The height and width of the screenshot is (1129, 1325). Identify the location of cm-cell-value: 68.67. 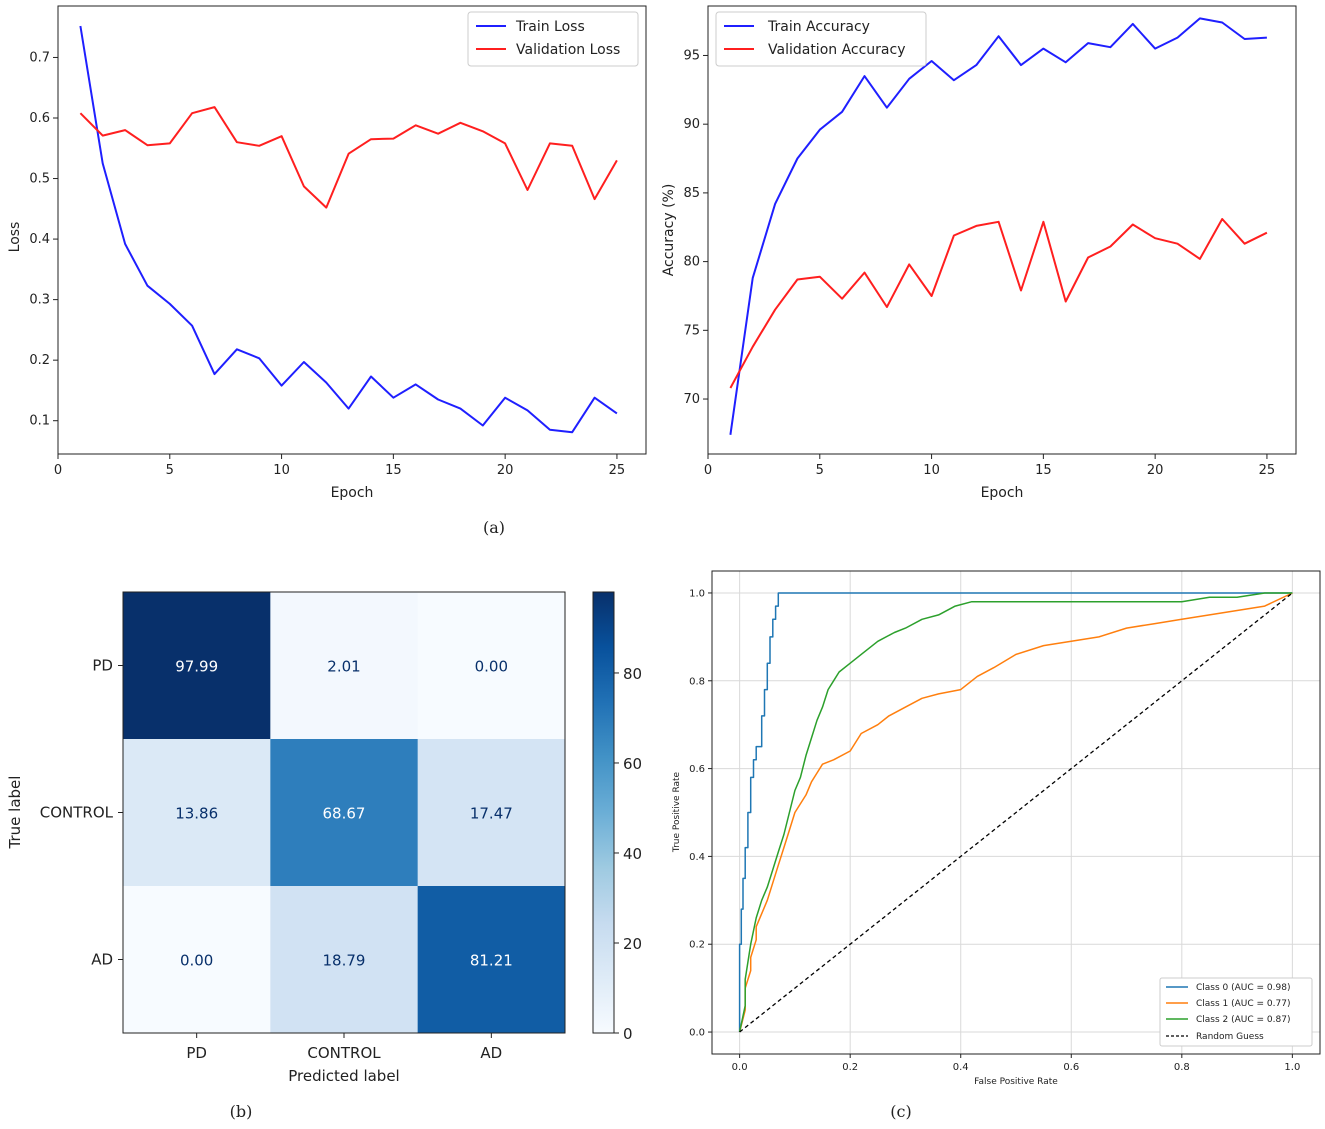
(344, 814).